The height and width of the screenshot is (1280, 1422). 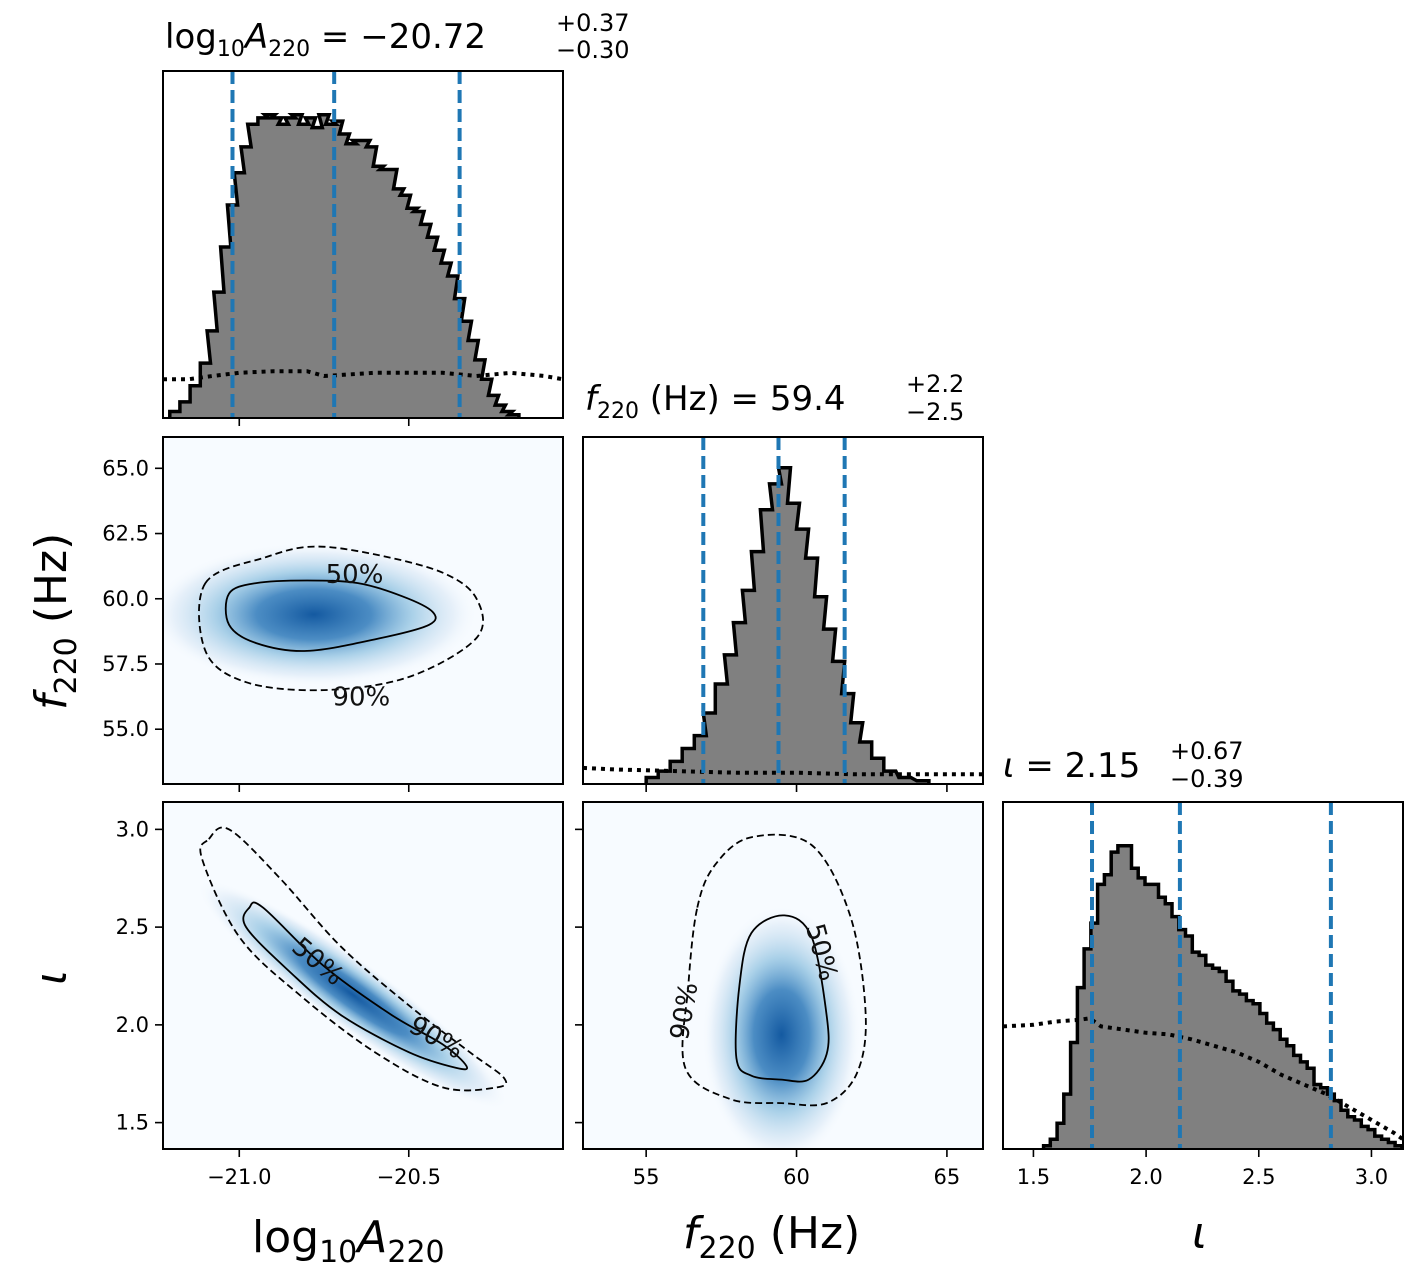 I want to click on axes-frame-f-iota, so click(x=783, y=975).